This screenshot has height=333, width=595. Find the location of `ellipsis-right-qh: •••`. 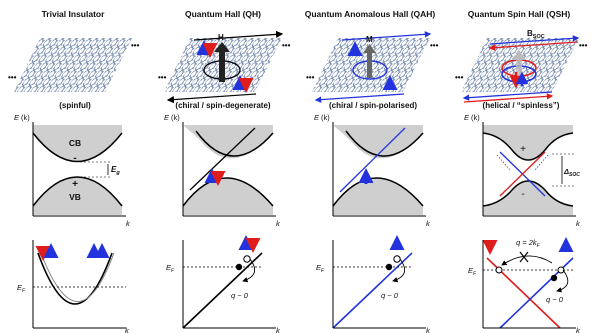

ellipsis-right-qh: ••• is located at coordinates (286, 45).